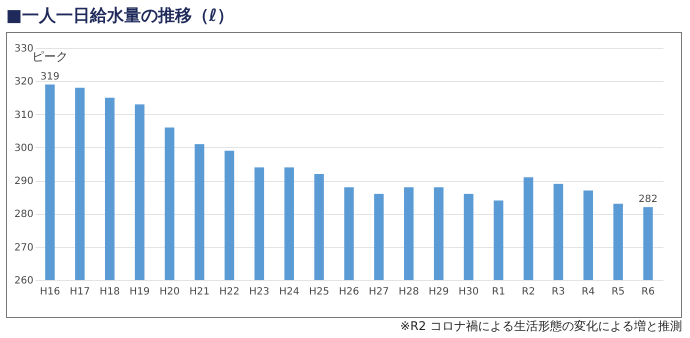 The height and width of the screenshot is (338, 690). Describe the element at coordinates (229, 292) in the screenshot. I see `x-tick-label: H22` at that location.